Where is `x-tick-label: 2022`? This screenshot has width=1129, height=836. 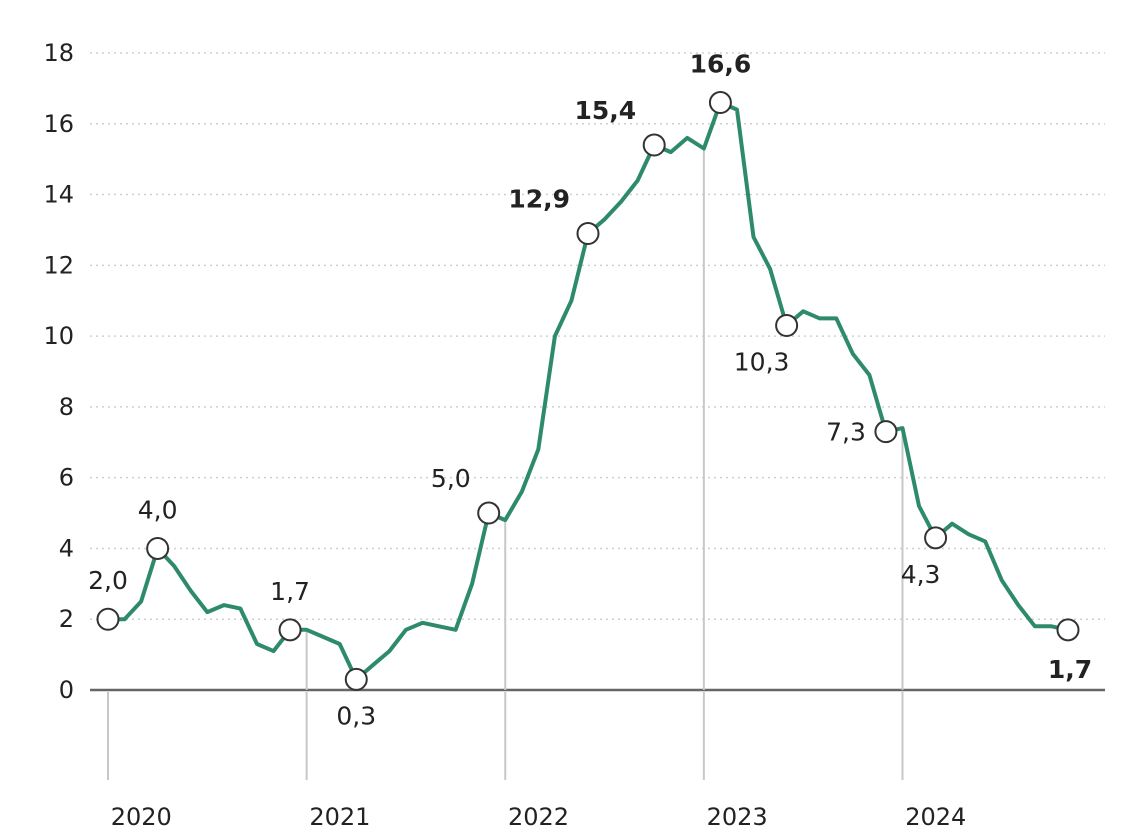
x-tick-label: 2022 is located at coordinates (538, 817).